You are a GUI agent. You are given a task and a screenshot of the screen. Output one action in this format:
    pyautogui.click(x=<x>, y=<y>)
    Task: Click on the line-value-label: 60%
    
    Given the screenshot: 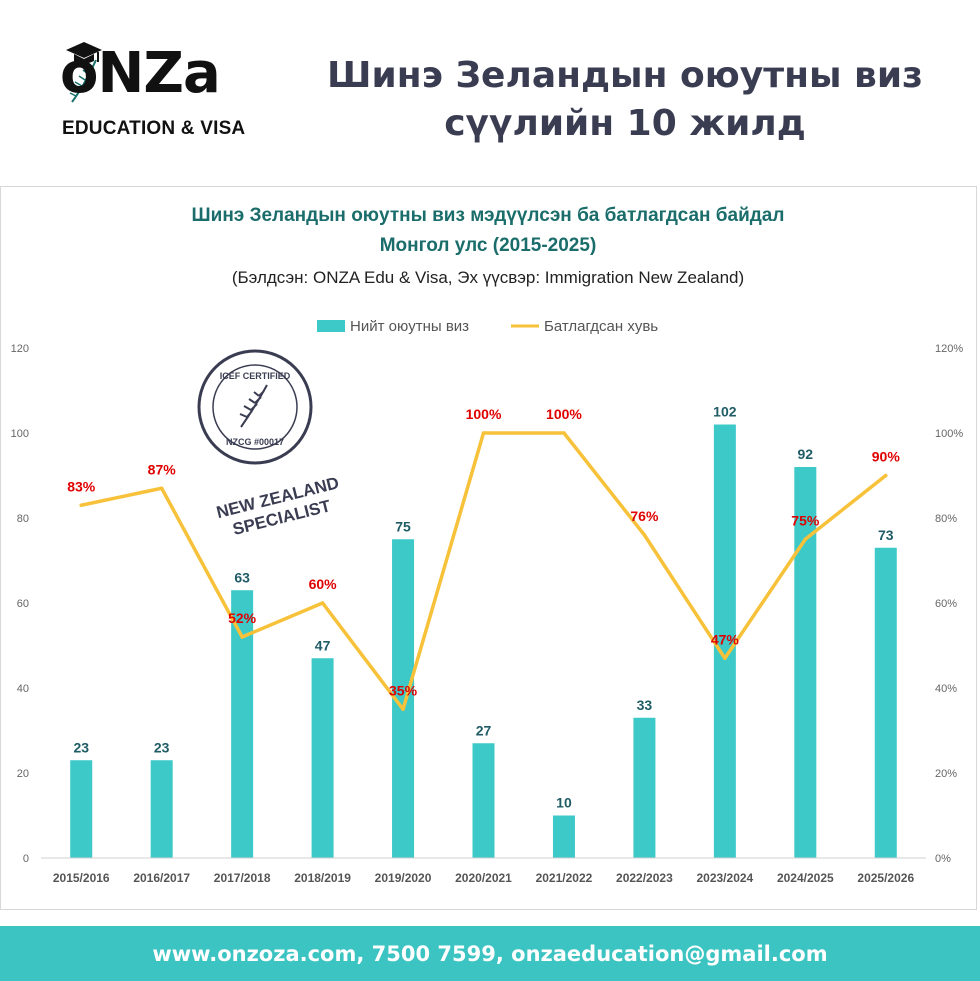 What is the action you would take?
    pyautogui.click(x=323, y=584)
    